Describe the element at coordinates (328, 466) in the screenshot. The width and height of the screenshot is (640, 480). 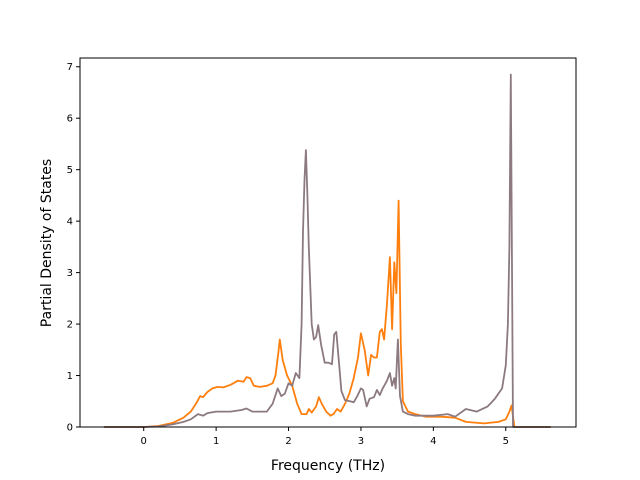
I see `x-axis-label: Frequency (THz)` at that location.